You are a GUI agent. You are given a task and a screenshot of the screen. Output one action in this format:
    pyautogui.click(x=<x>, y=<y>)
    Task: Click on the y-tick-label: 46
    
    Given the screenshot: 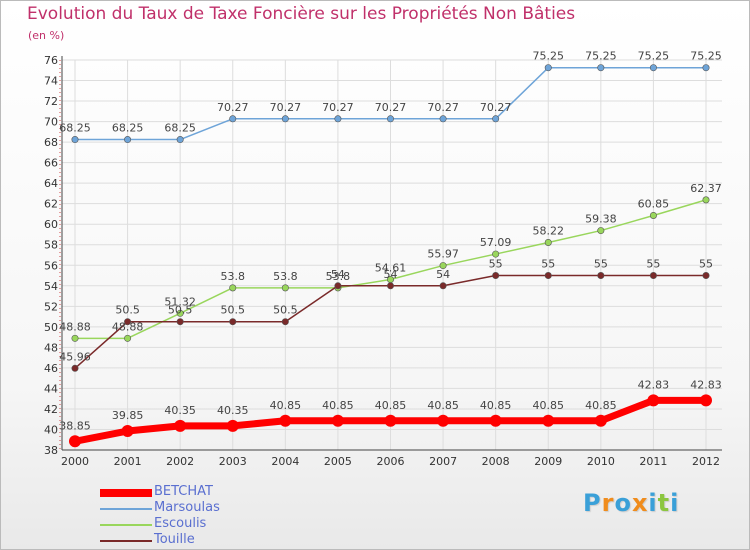 What is the action you would take?
    pyautogui.click(x=51, y=368)
    